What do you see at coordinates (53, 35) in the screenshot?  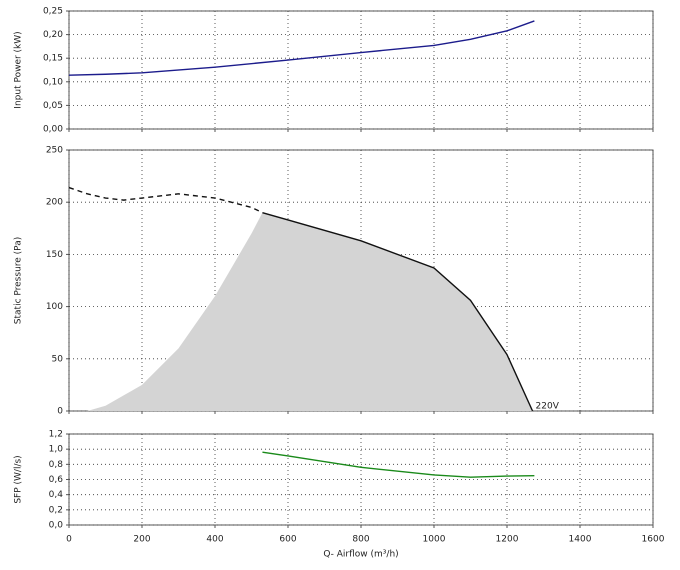 I see `y-tick-label: 0,20` at bounding box center [53, 35].